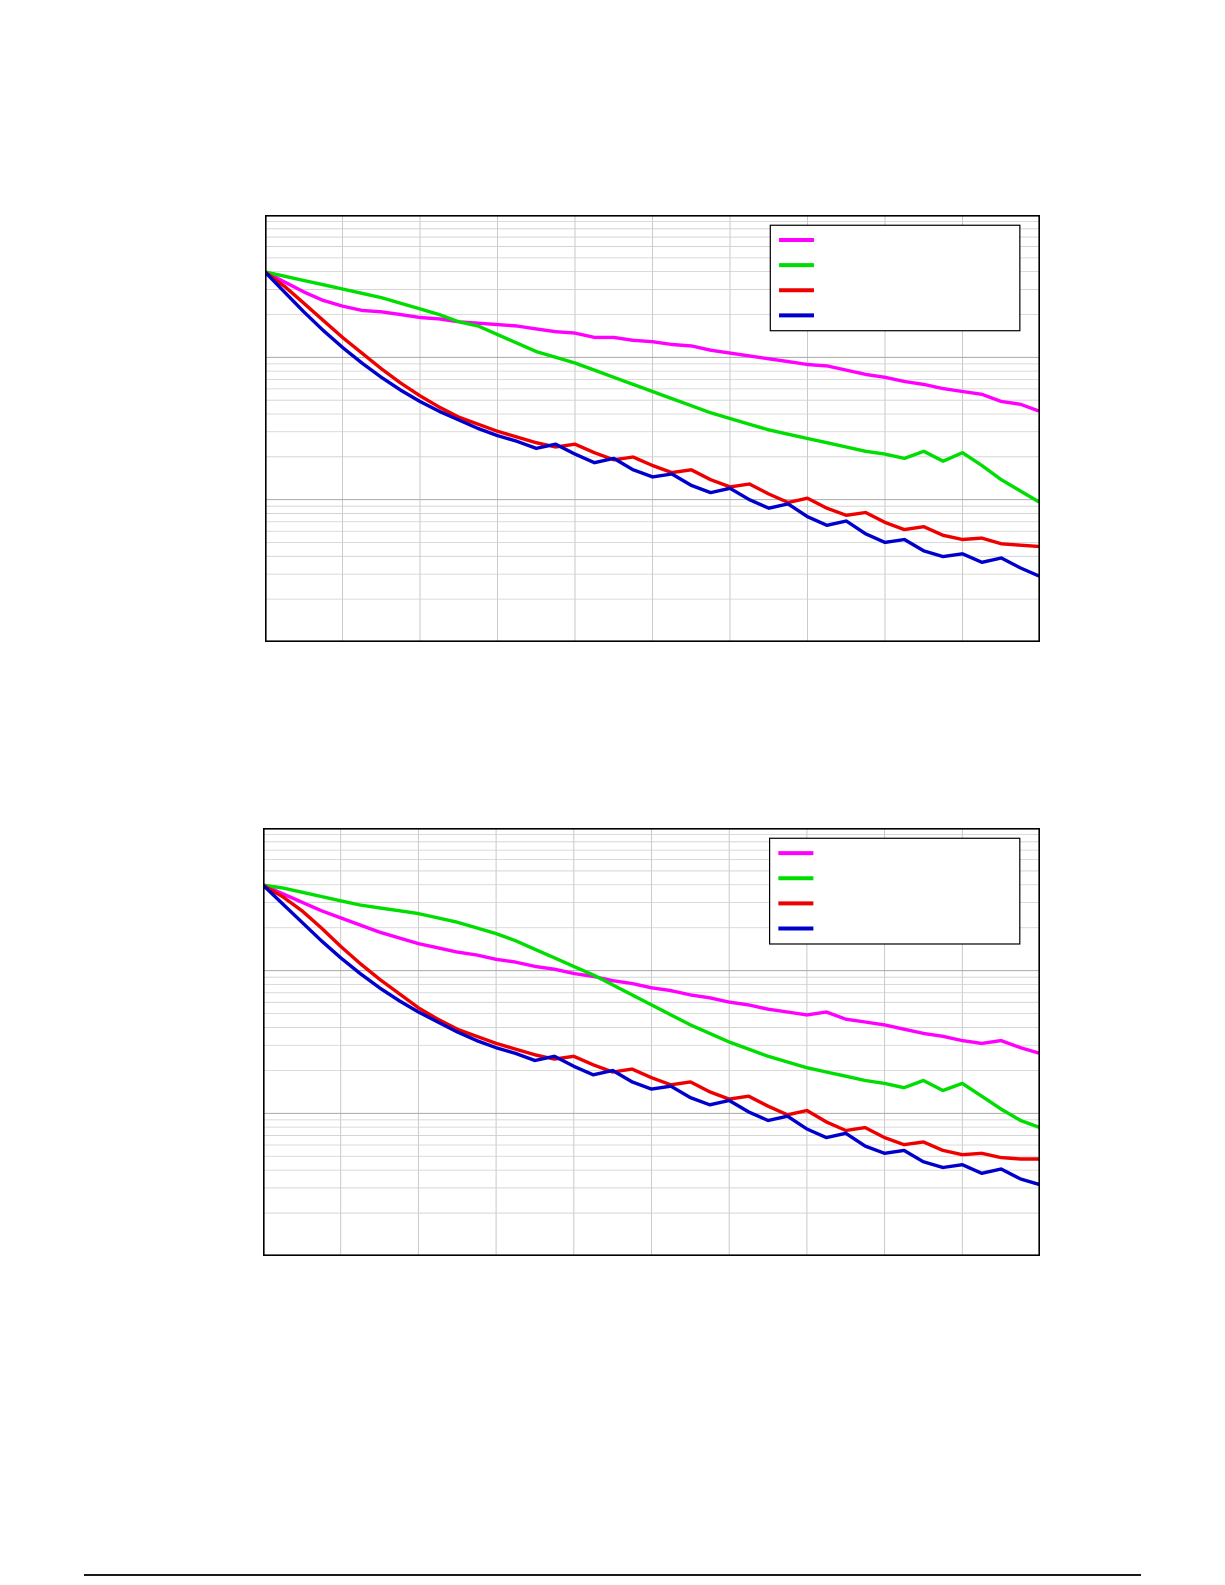 Image resolution: width=1225 pixels, height=1585 pixels. I want to click on footer-rule, so click(612, 1575).